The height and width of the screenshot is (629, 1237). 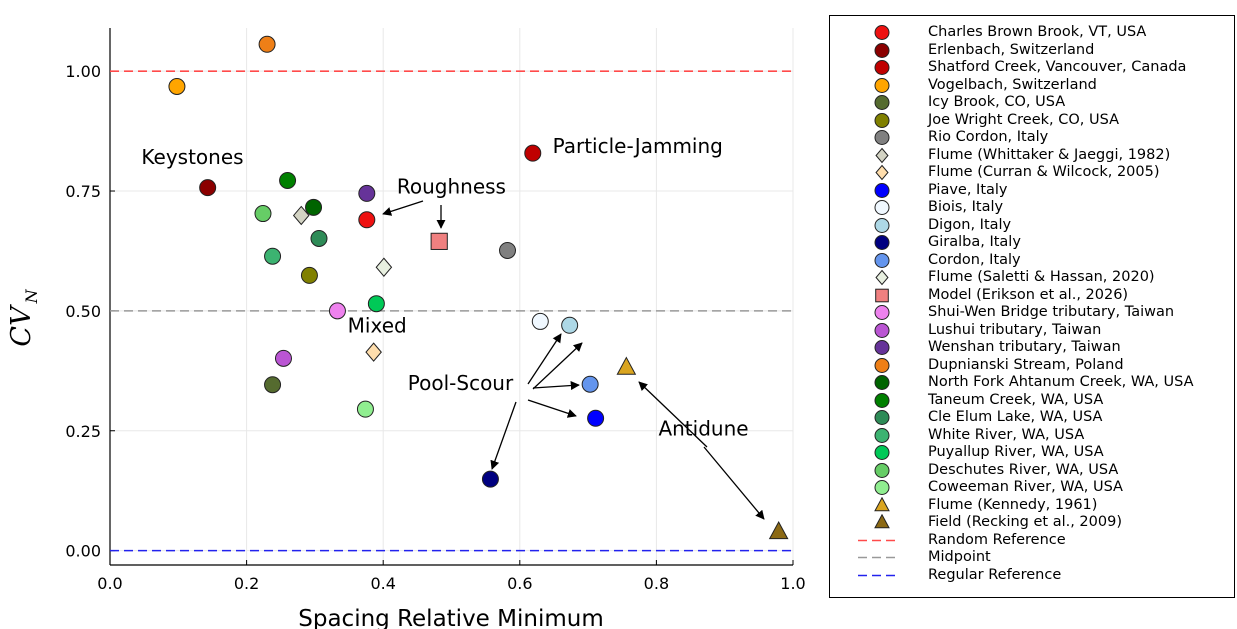 I want to click on legend-entry: Dupnianski Stream, Poland, so click(x=1032, y=365).